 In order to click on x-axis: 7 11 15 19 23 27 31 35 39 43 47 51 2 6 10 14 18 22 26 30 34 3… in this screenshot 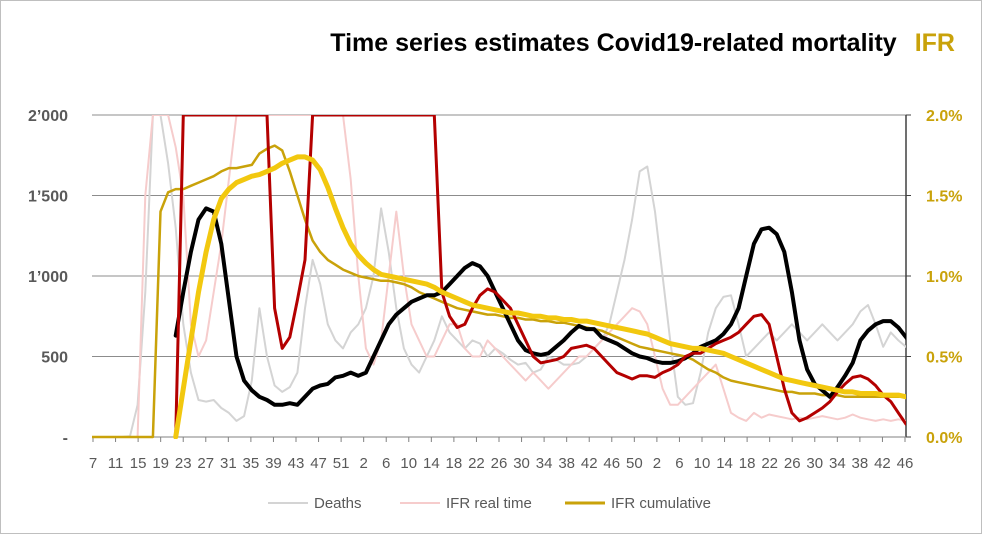, I will do `click(501, 454)`.